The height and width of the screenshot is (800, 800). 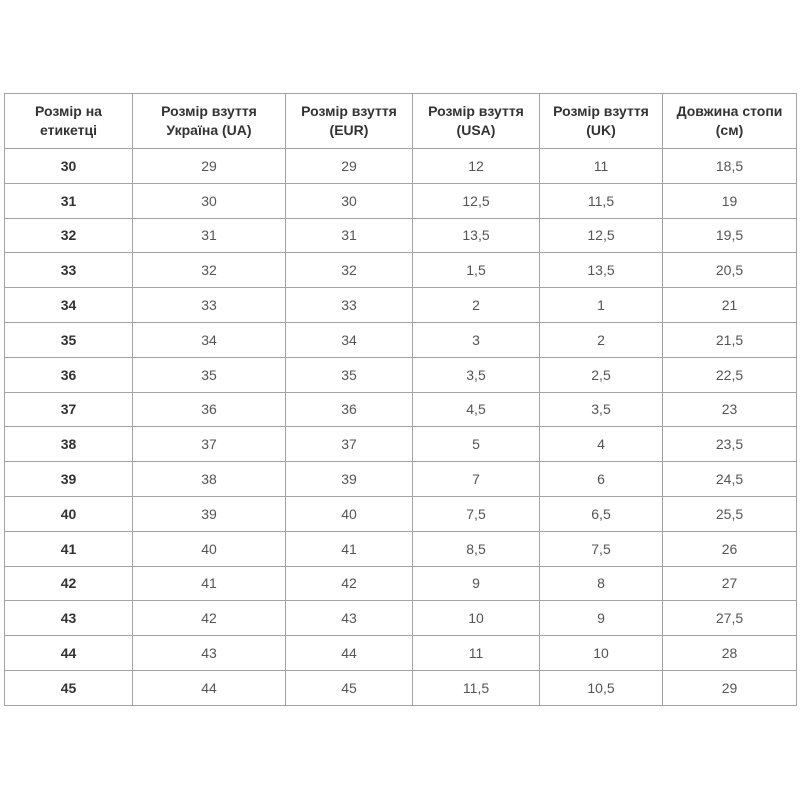 I want to click on table-cell: 10,5, so click(x=601, y=687).